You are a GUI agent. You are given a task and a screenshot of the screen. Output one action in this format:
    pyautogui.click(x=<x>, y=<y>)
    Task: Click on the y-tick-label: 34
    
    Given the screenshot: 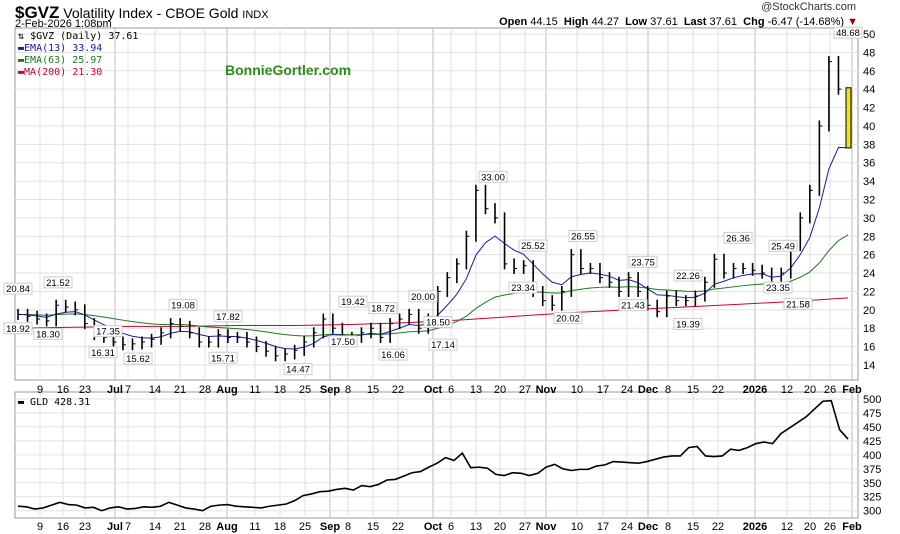 What is the action you would take?
    pyautogui.click(x=869, y=182)
    